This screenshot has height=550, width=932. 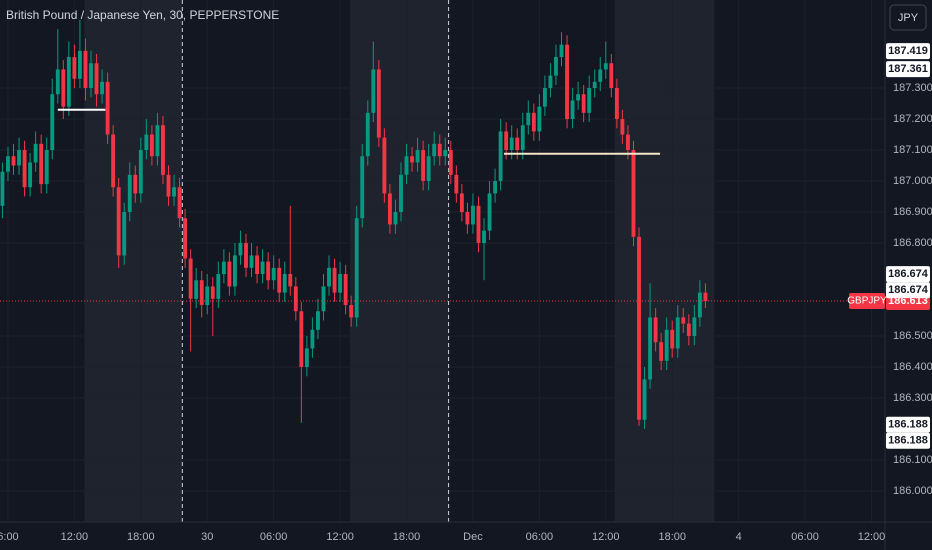 I want to click on y-tick-label: 187.000, so click(x=912, y=181).